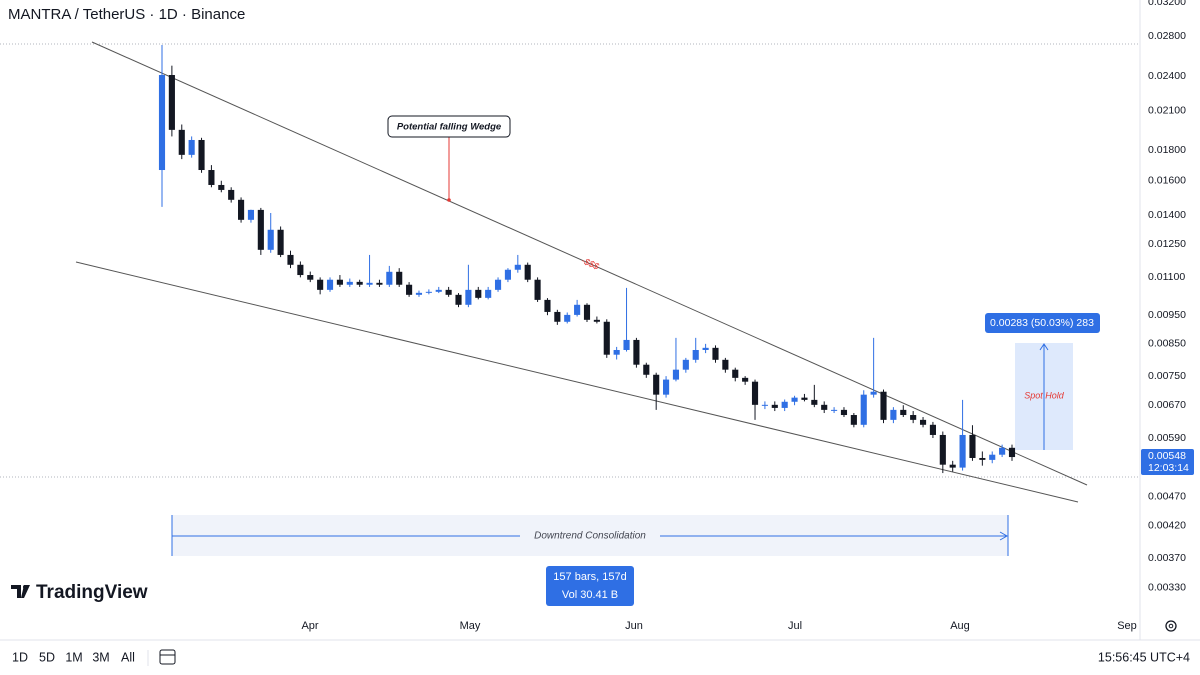  What do you see at coordinates (1167, 456) in the screenshot?
I see `last-price-label: 0.00548` at bounding box center [1167, 456].